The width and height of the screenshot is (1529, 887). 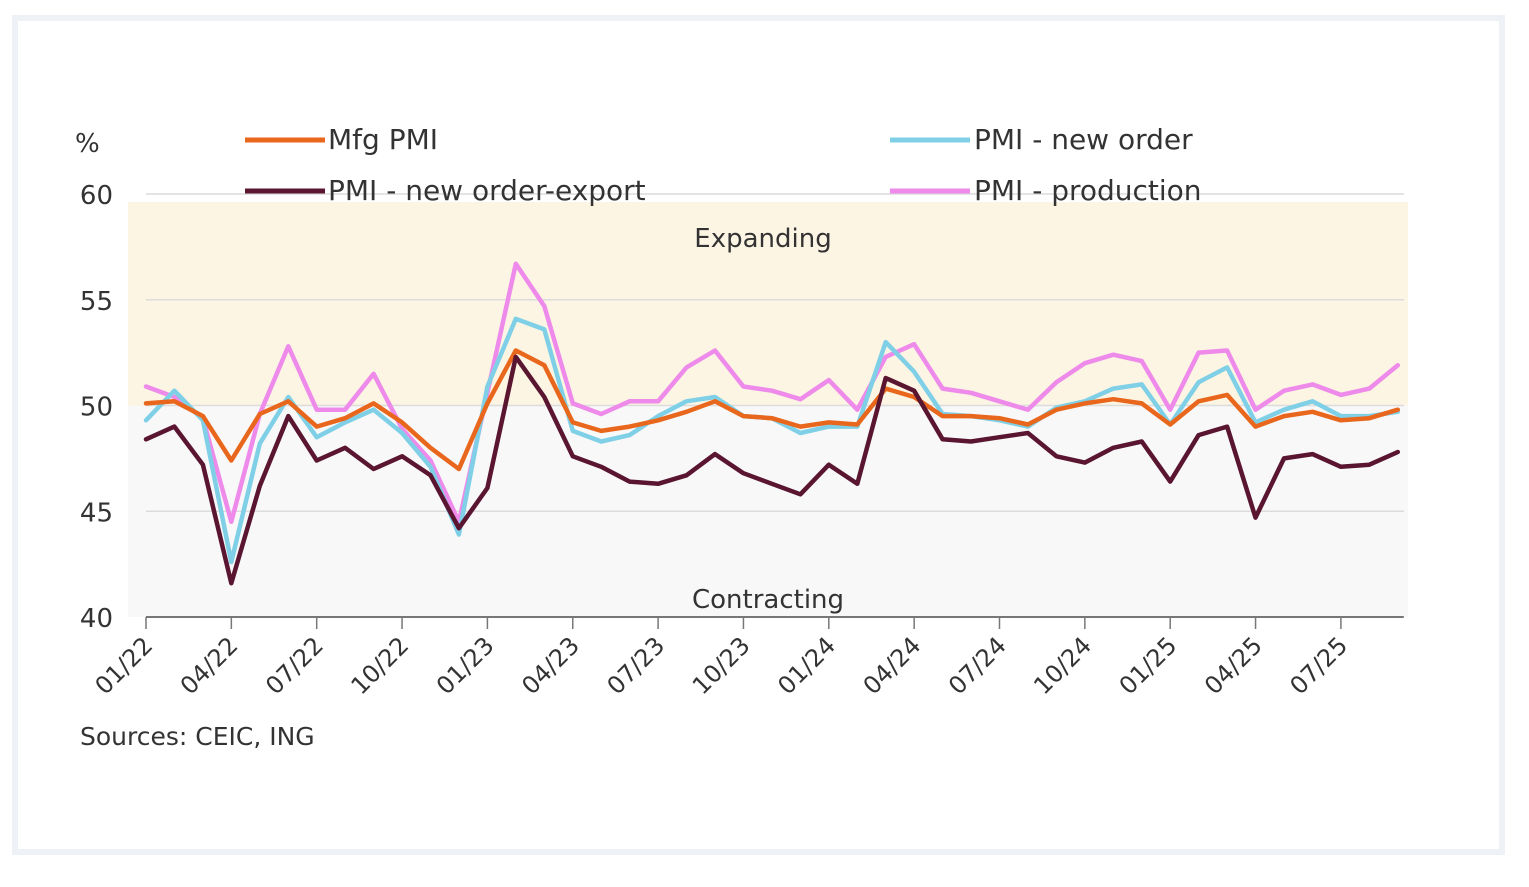 I want to click on x-tick-label: 07/23, so click(x=636, y=665).